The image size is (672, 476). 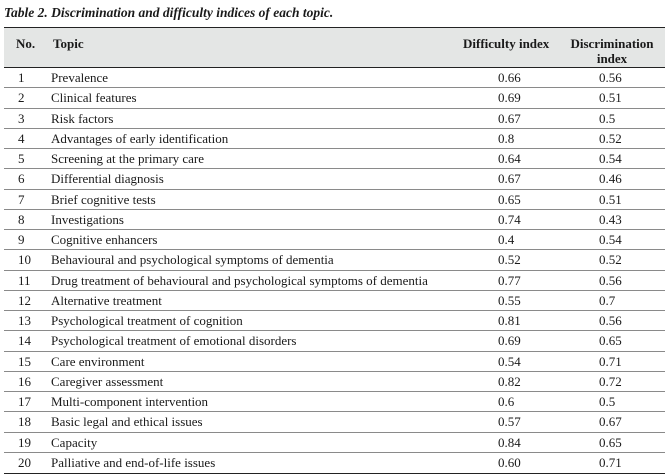 What do you see at coordinates (24, 280) in the screenshot?
I see `row-number: 11` at bounding box center [24, 280].